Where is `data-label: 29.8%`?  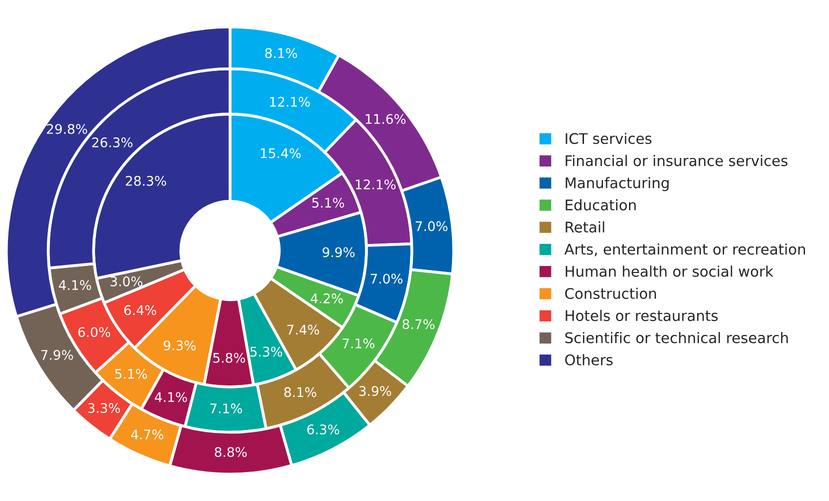 data-label: 29.8% is located at coordinates (67, 129).